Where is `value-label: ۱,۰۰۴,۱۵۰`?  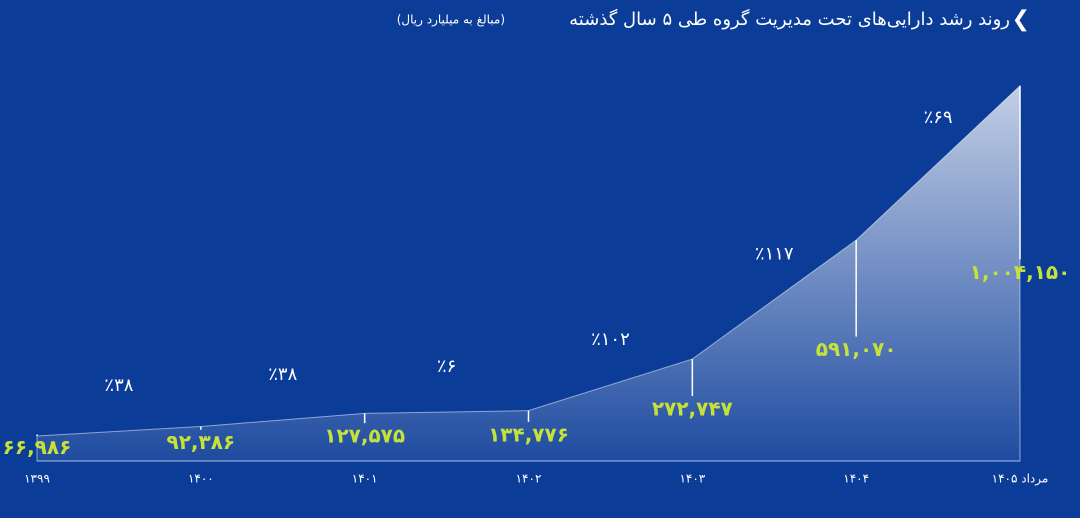
value-label: ۱,۰۰۴,۱۵۰ is located at coordinates (1020, 272).